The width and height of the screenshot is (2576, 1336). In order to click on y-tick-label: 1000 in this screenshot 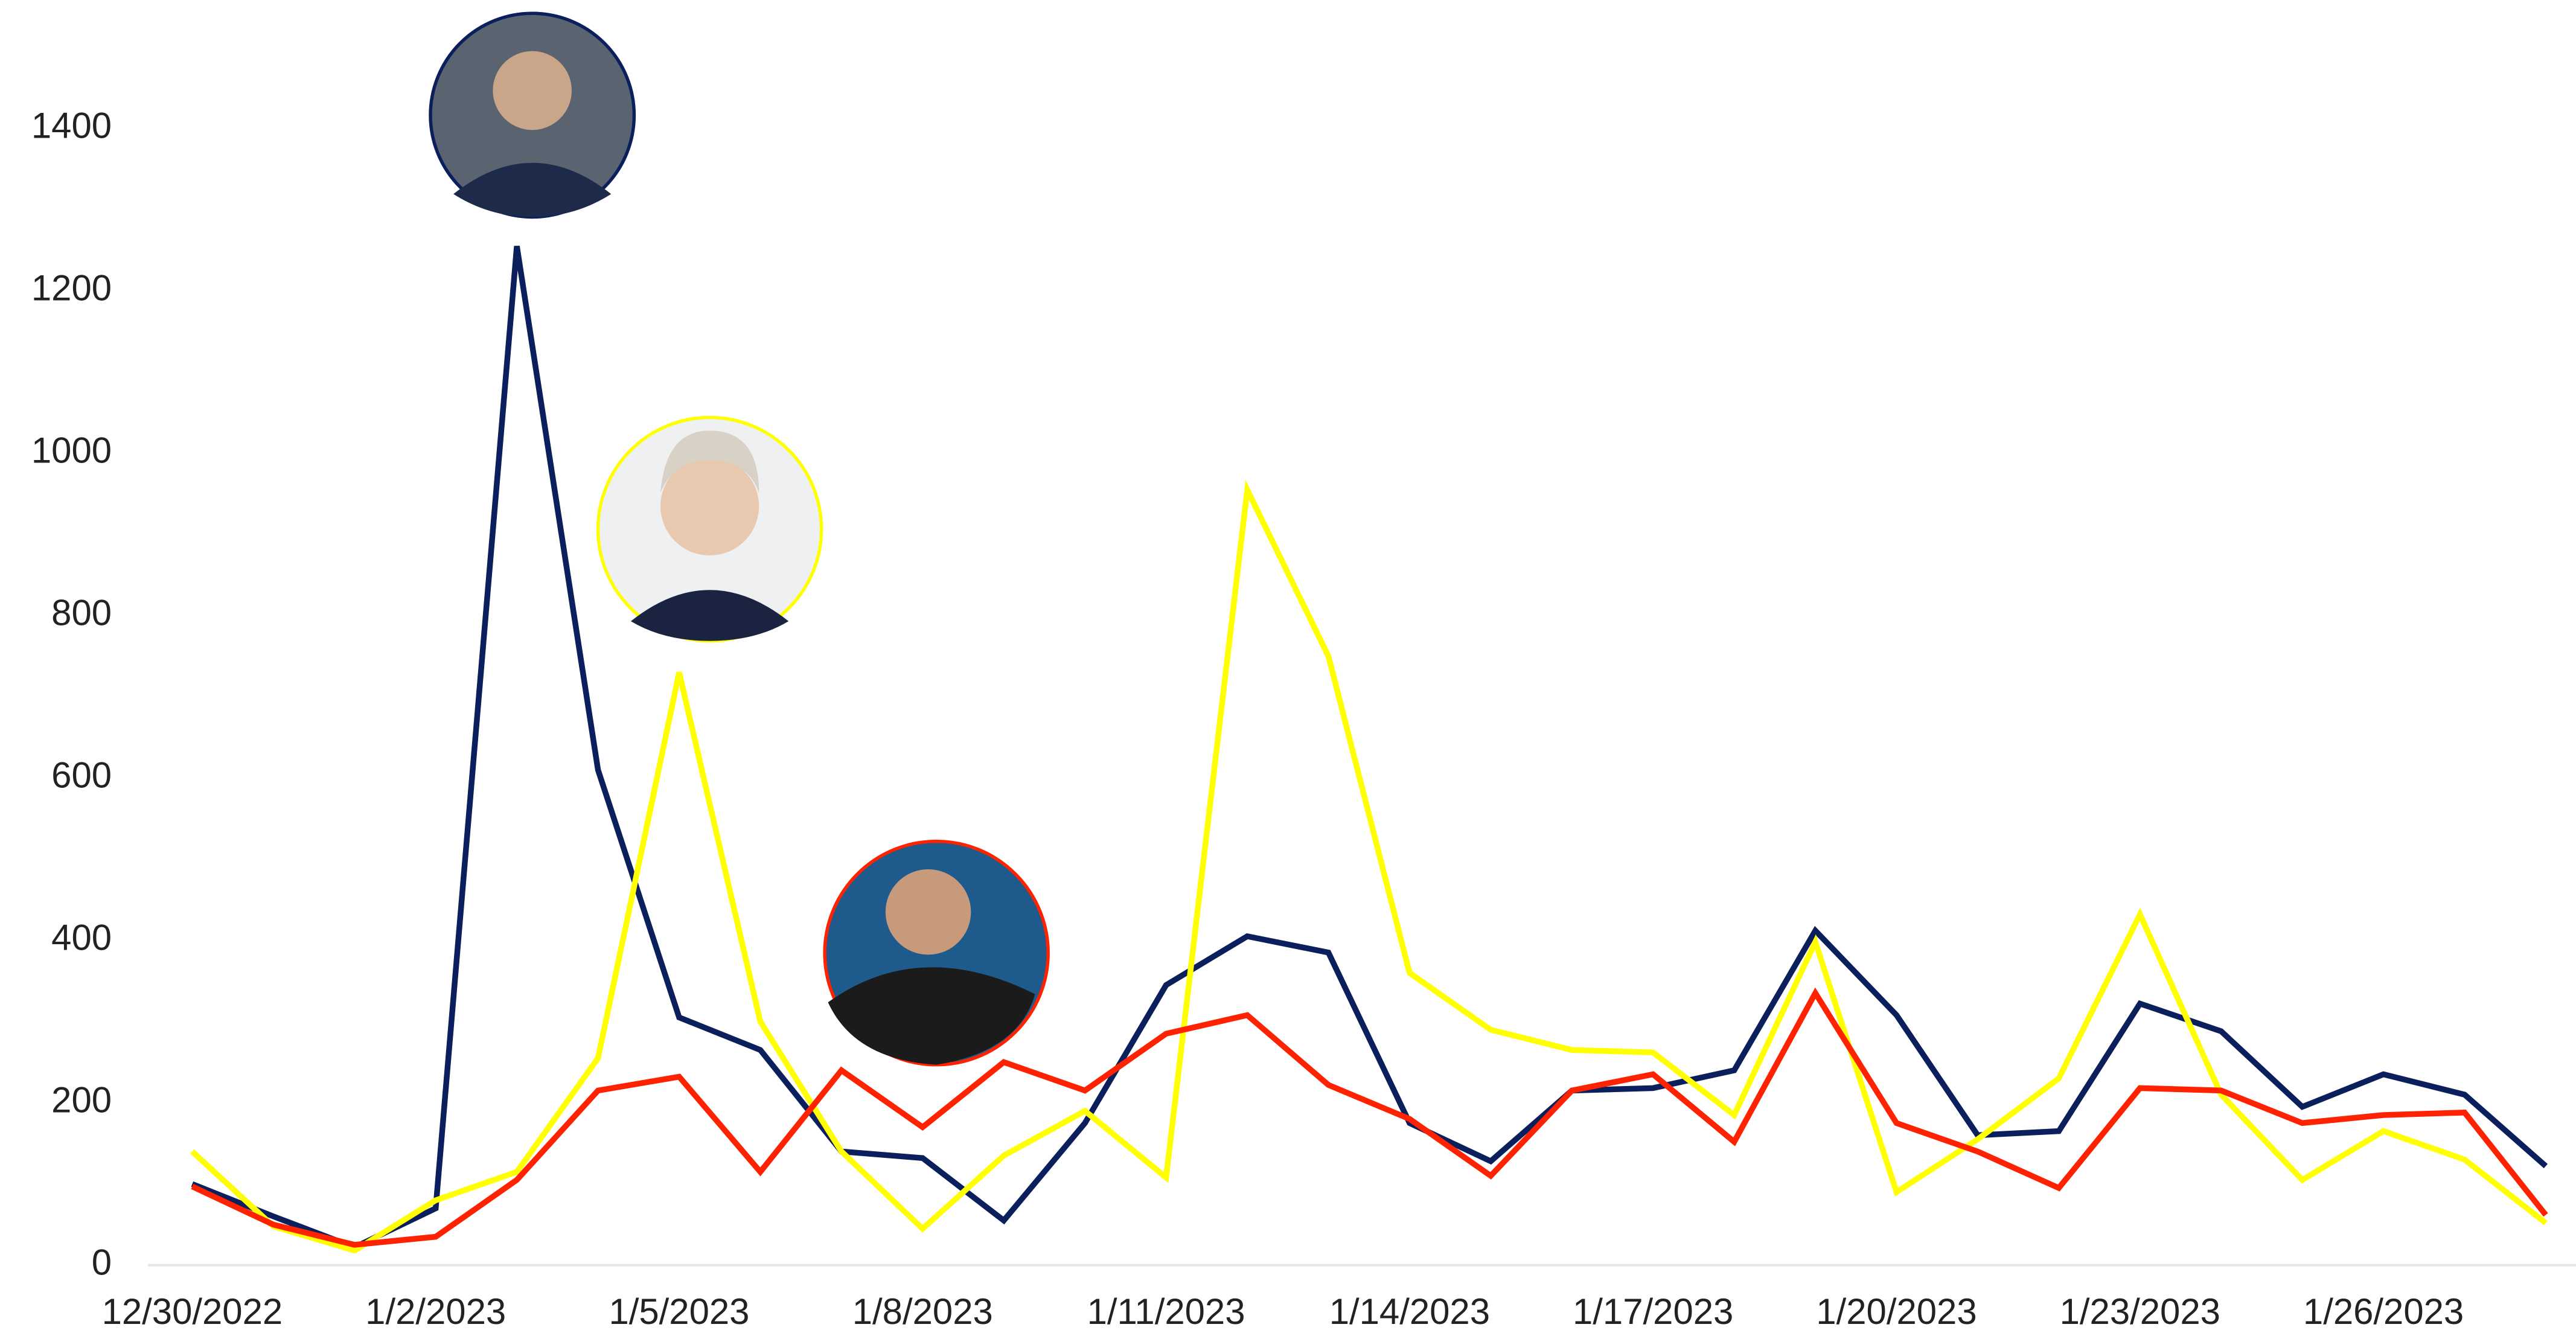, I will do `click(72, 450)`.